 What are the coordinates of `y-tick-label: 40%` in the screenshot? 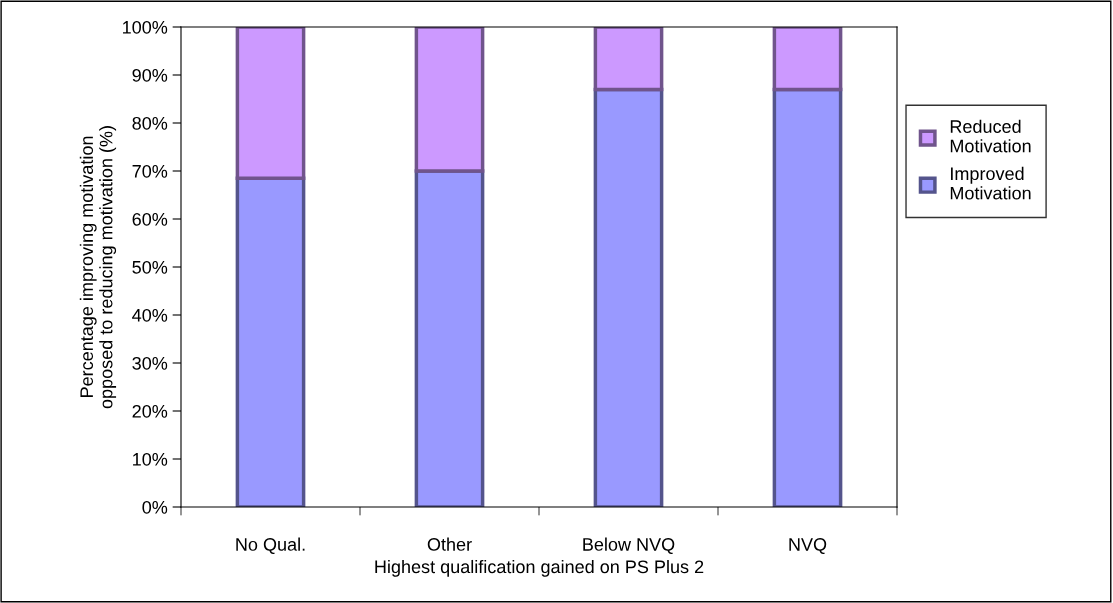 It's located at (150, 315).